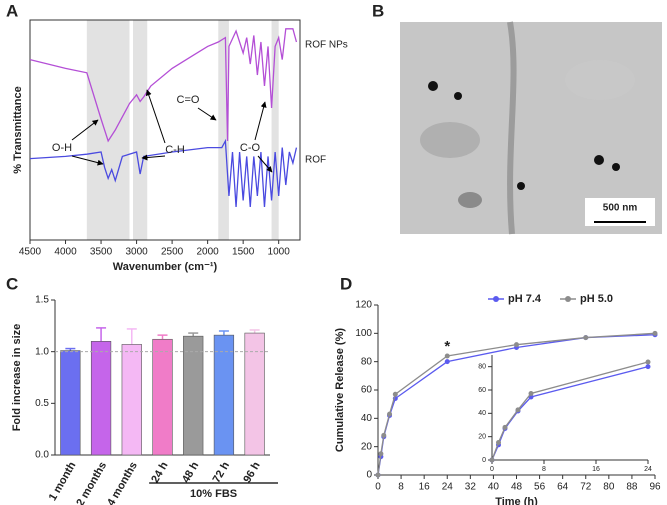 This screenshot has height=505, width=667. I want to click on annotation: *, so click(447, 346).